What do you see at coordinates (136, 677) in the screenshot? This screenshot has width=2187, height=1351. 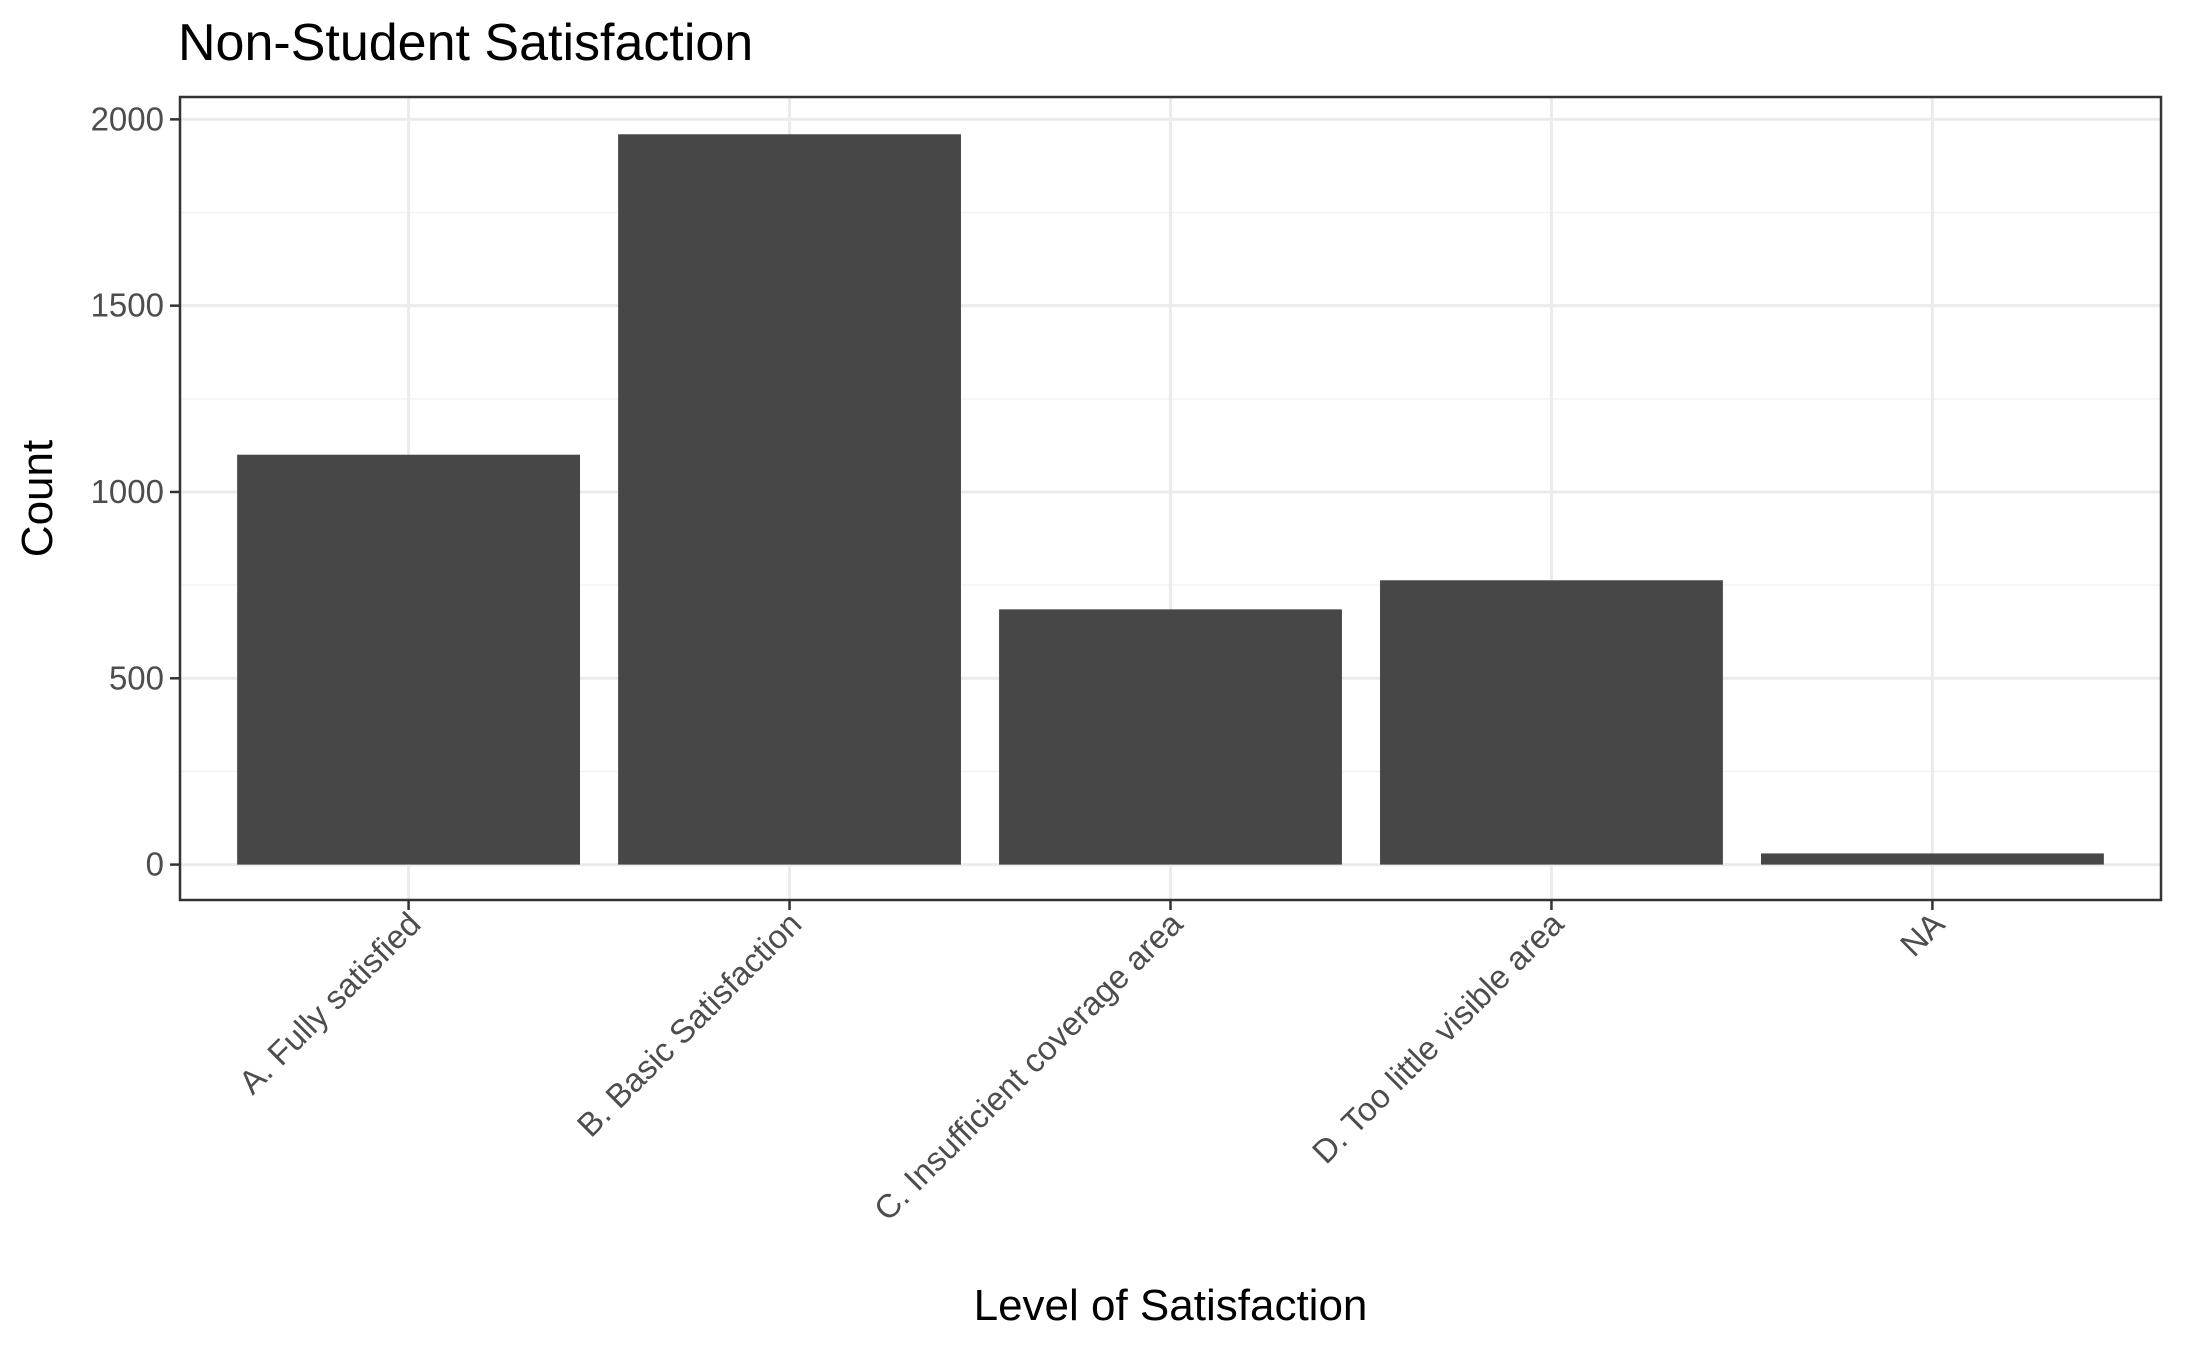 I see `y-tick-label: 500` at bounding box center [136, 677].